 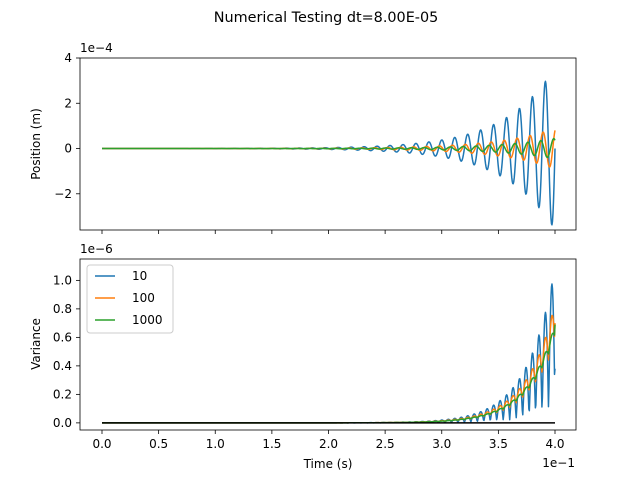 What do you see at coordinates (328, 464) in the screenshot?
I see `variance-x-axis-label: Time (s)` at bounding box center [328, 464].